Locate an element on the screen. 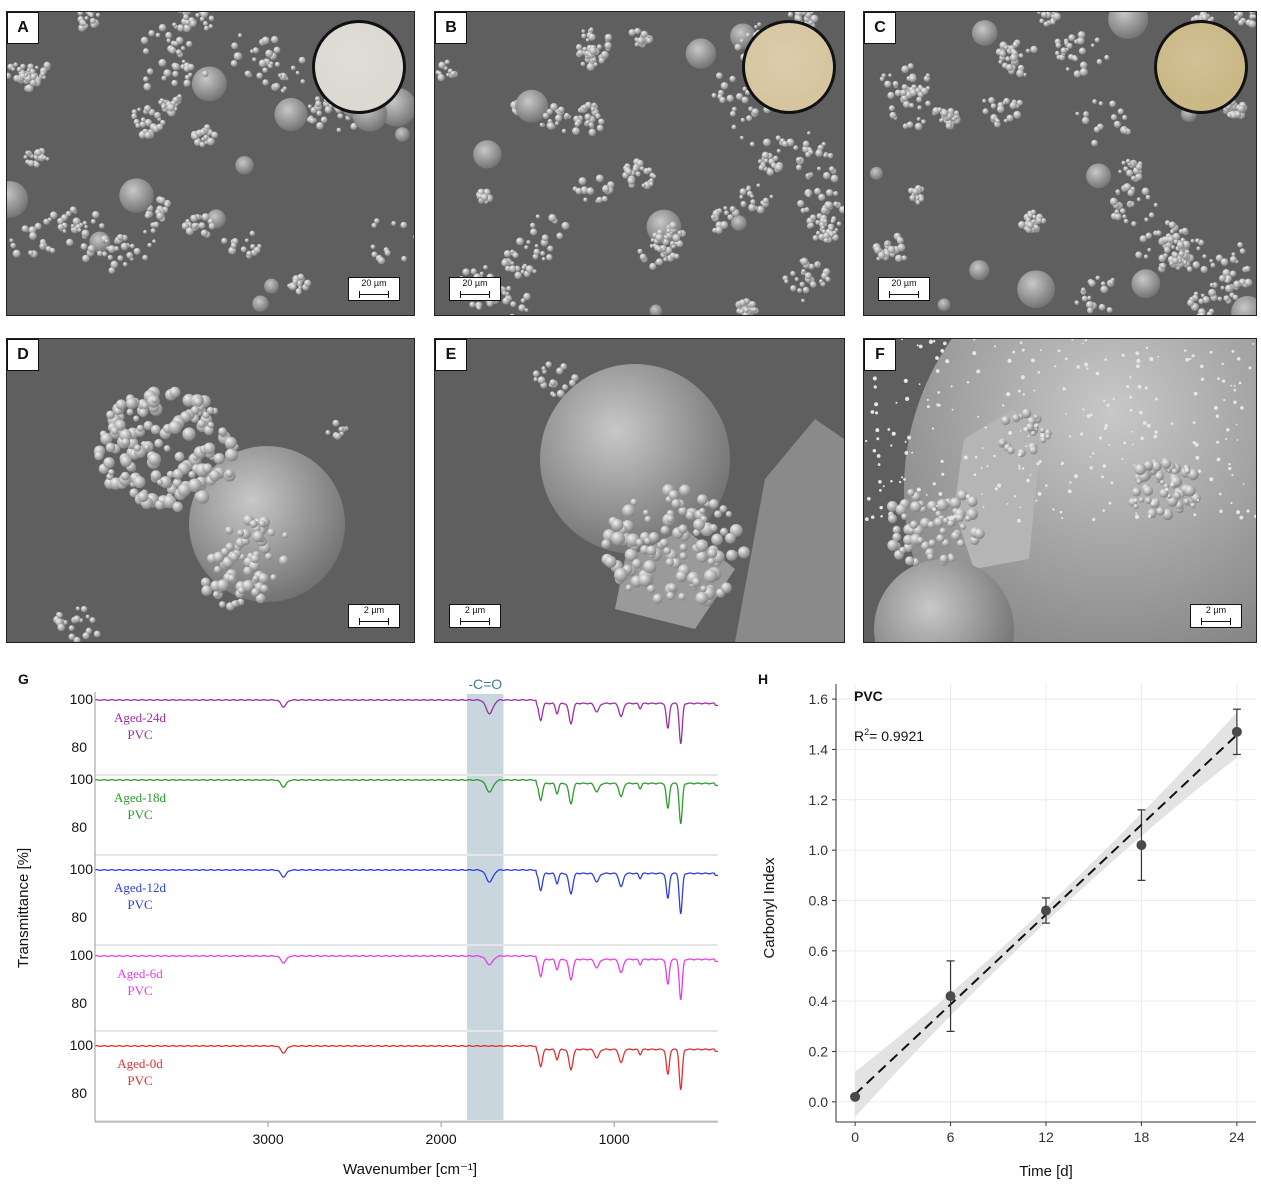  y-axis-label: Transmittance [%] is located at coordinates (23, 908).